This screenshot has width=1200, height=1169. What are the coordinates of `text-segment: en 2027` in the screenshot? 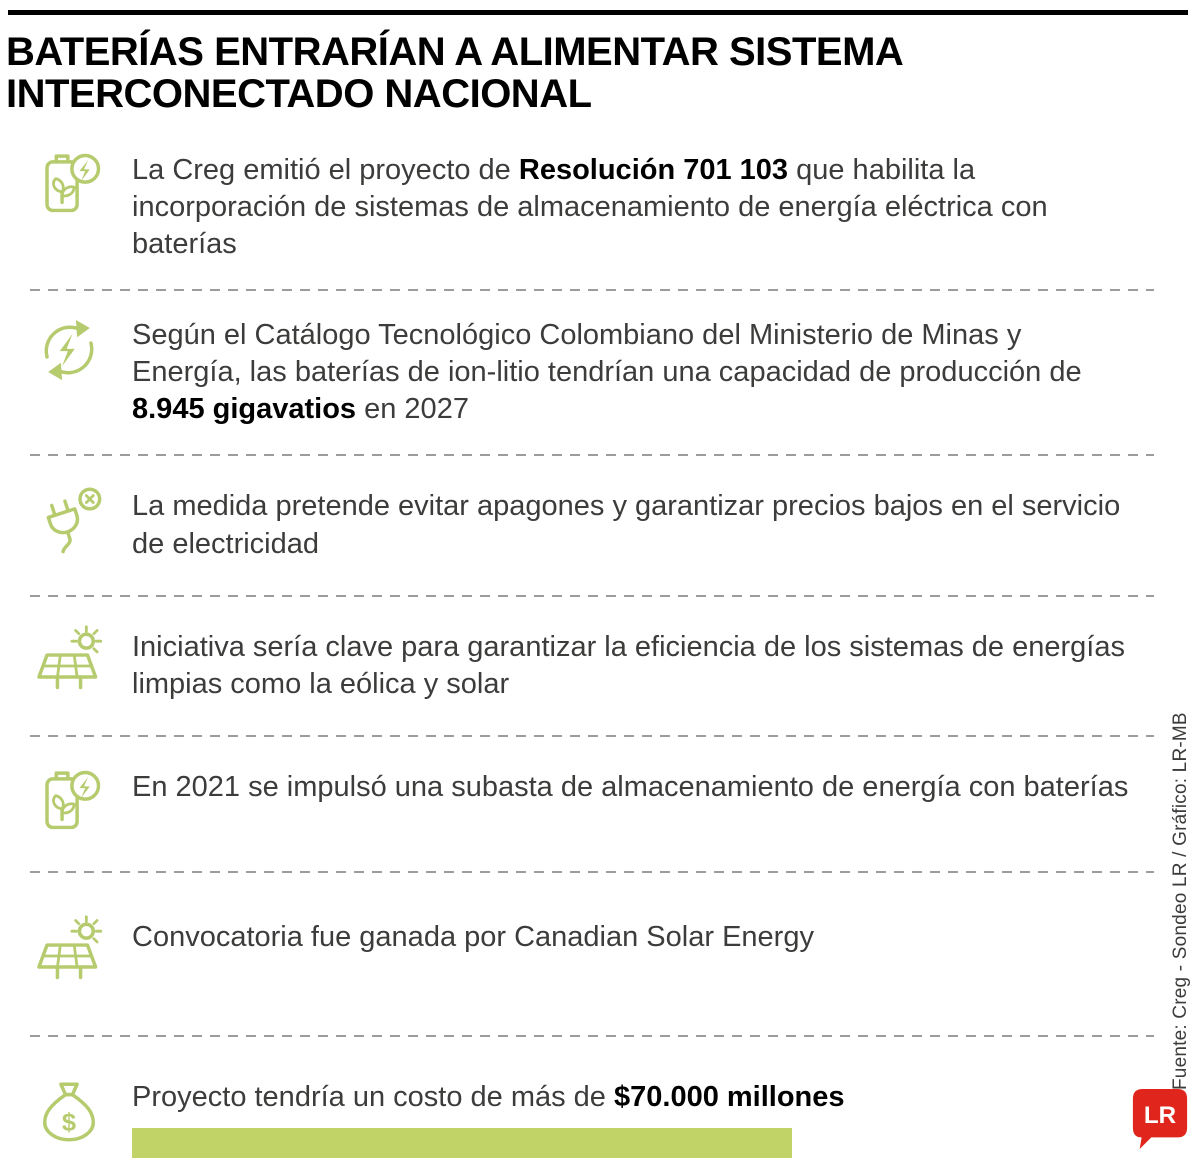 It's located at (412, 409).